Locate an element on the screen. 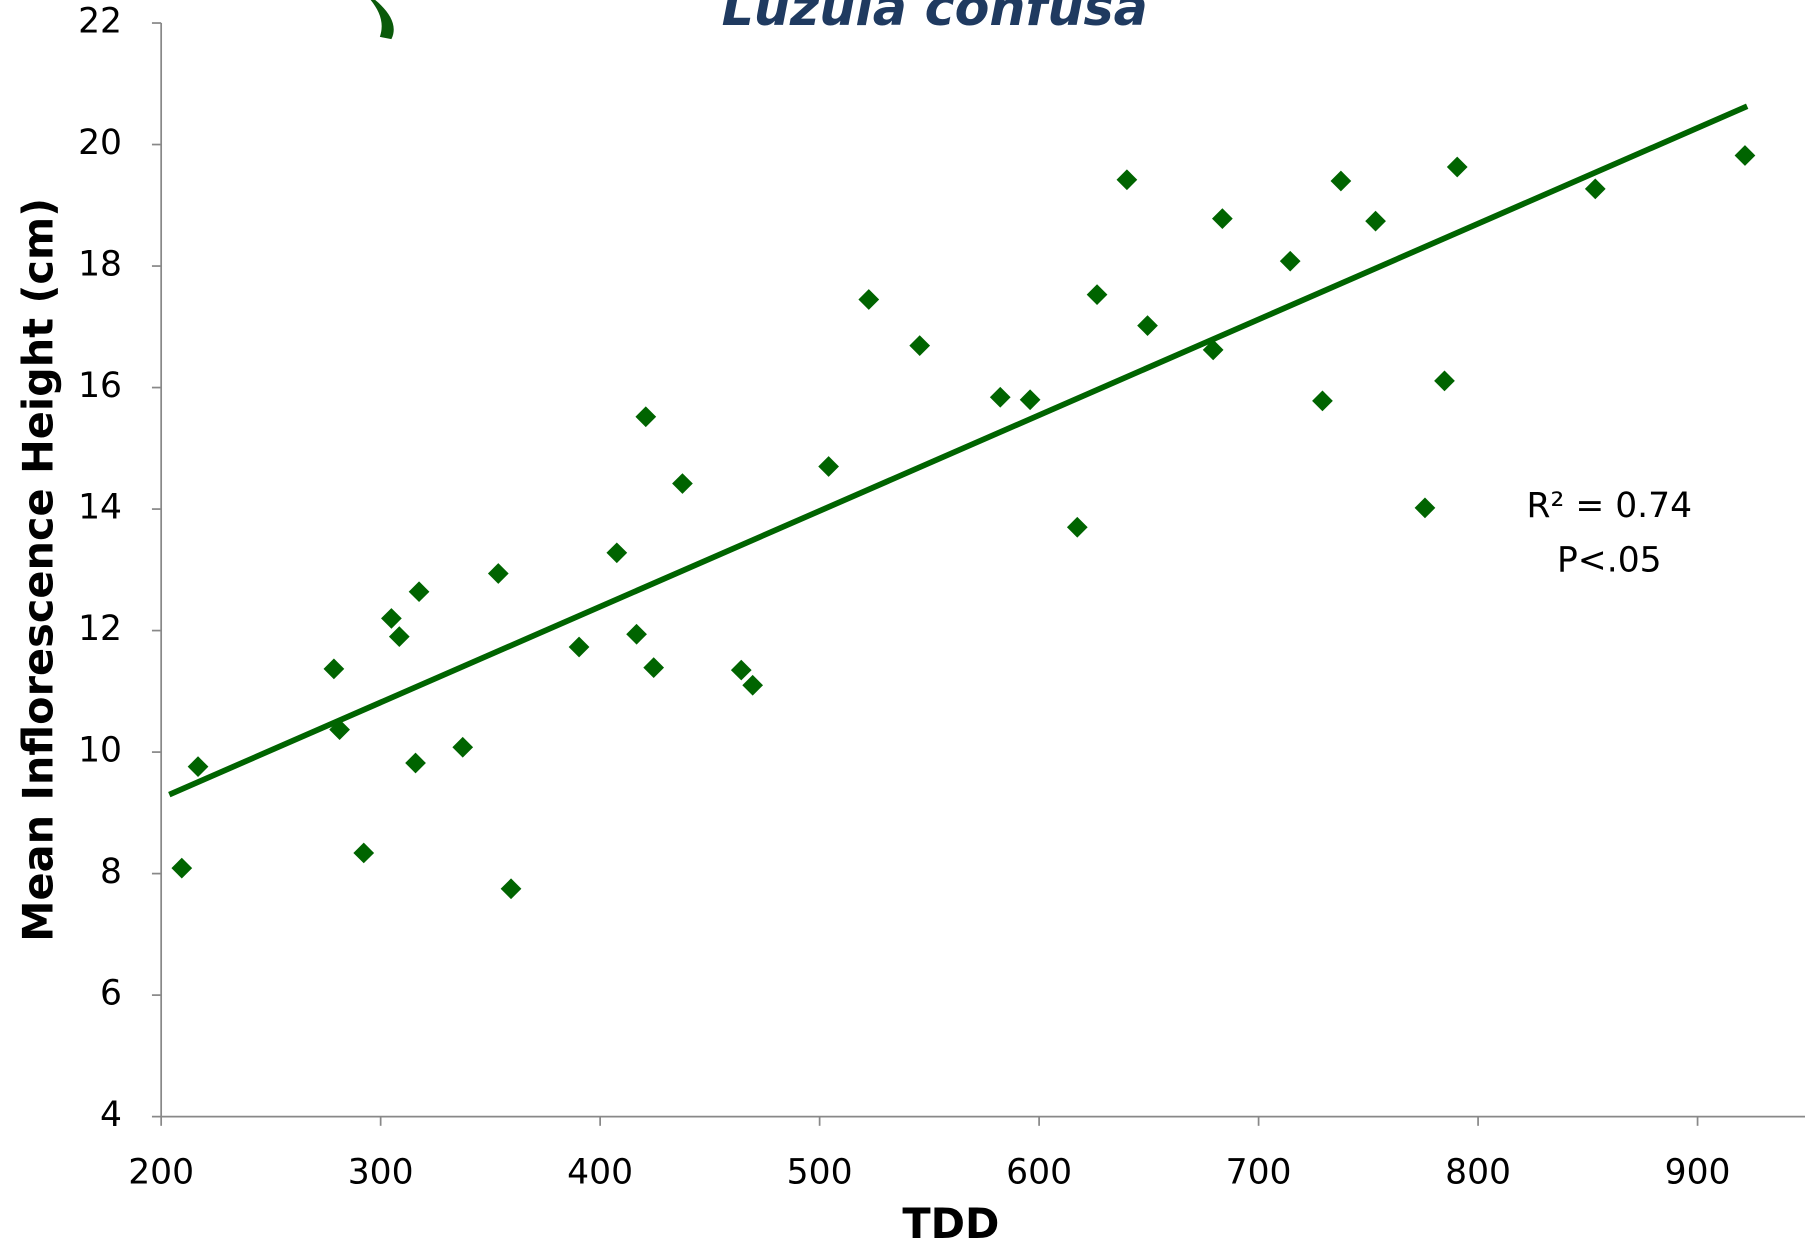 The image size is (1805, 1249). y-tick-label: 10 is located at coordinates (100, 751).